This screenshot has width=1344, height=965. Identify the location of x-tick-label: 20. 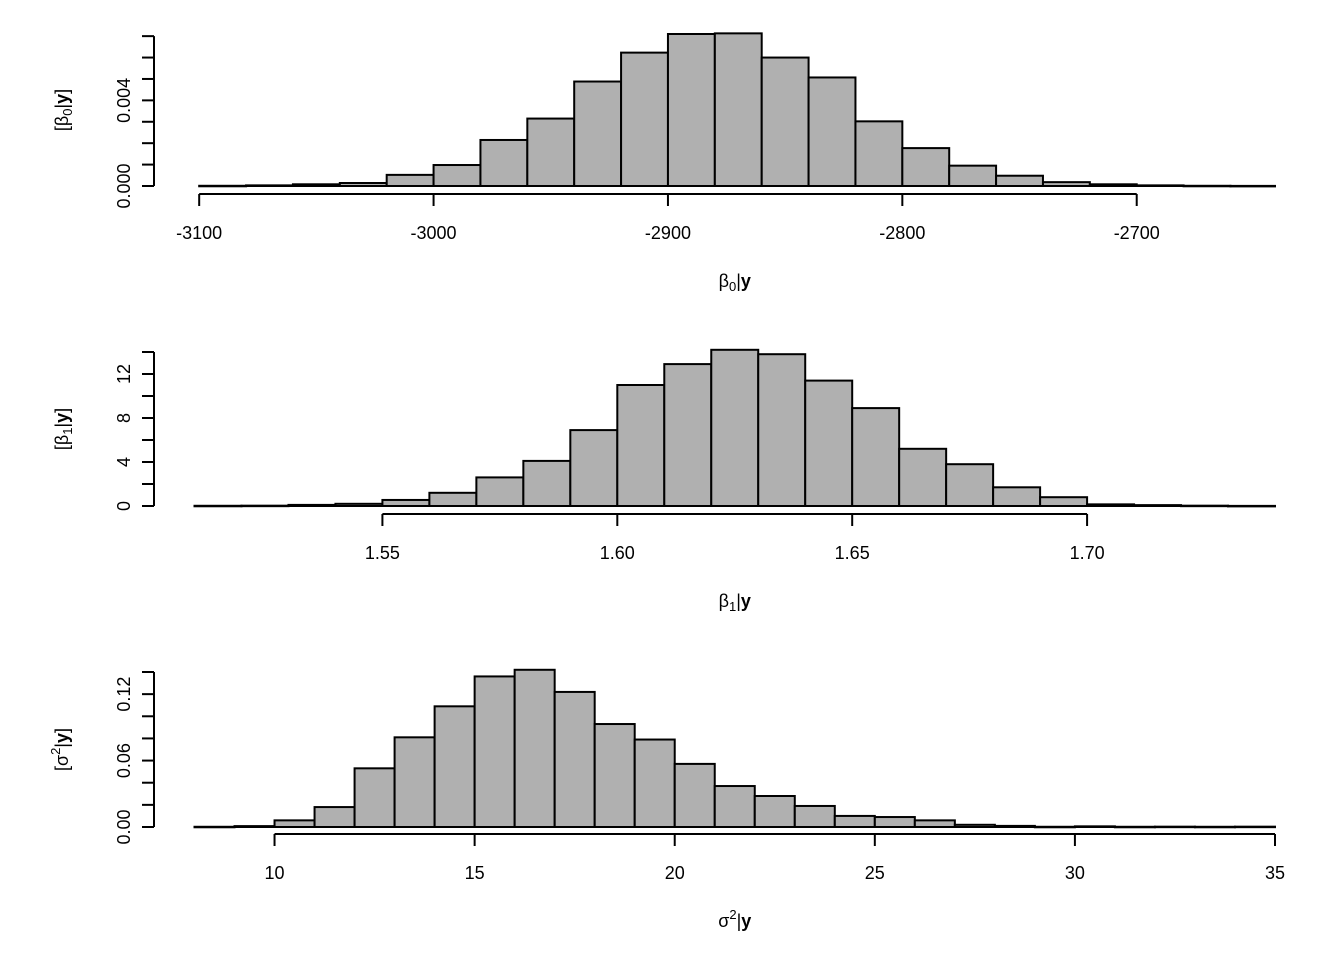
(675, 873).